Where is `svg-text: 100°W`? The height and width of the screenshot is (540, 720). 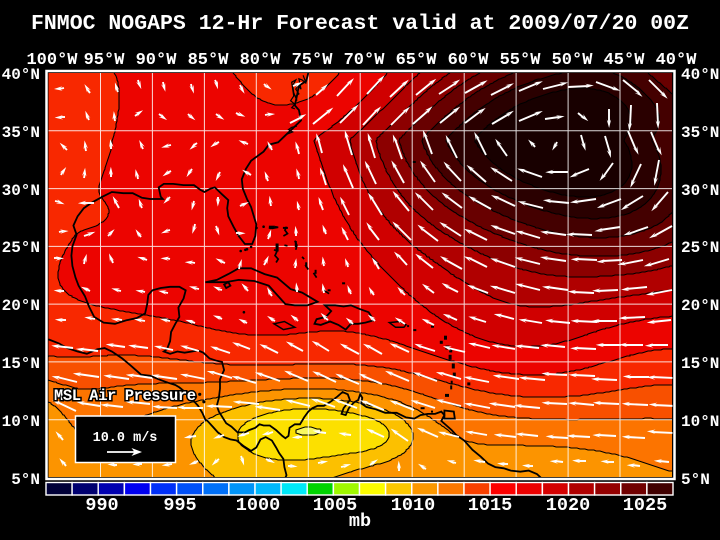 svg-text: 100°W is located at coordinates (52, 60).